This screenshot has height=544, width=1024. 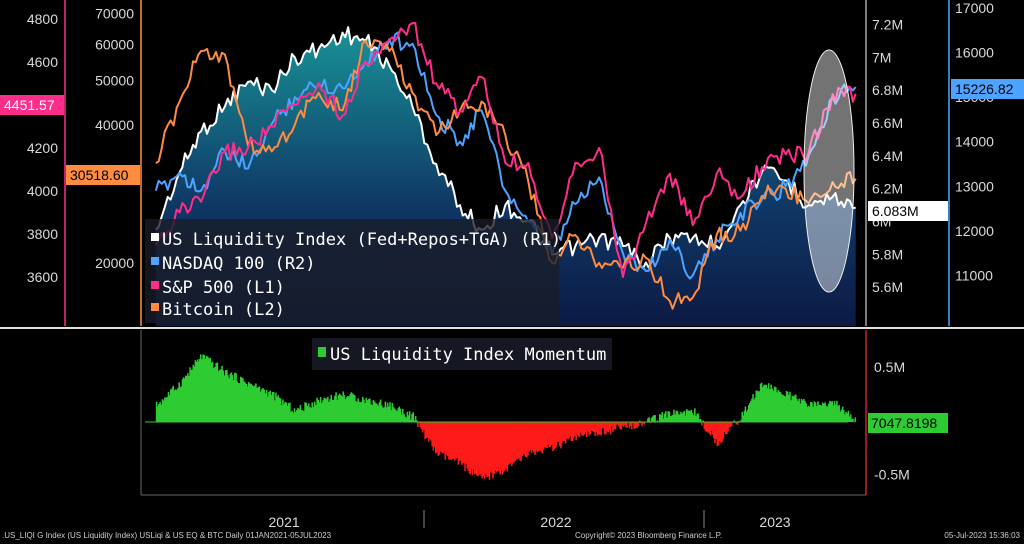 I want to click on sp500-last-value: 4451.57, so click(x=29, y=105).